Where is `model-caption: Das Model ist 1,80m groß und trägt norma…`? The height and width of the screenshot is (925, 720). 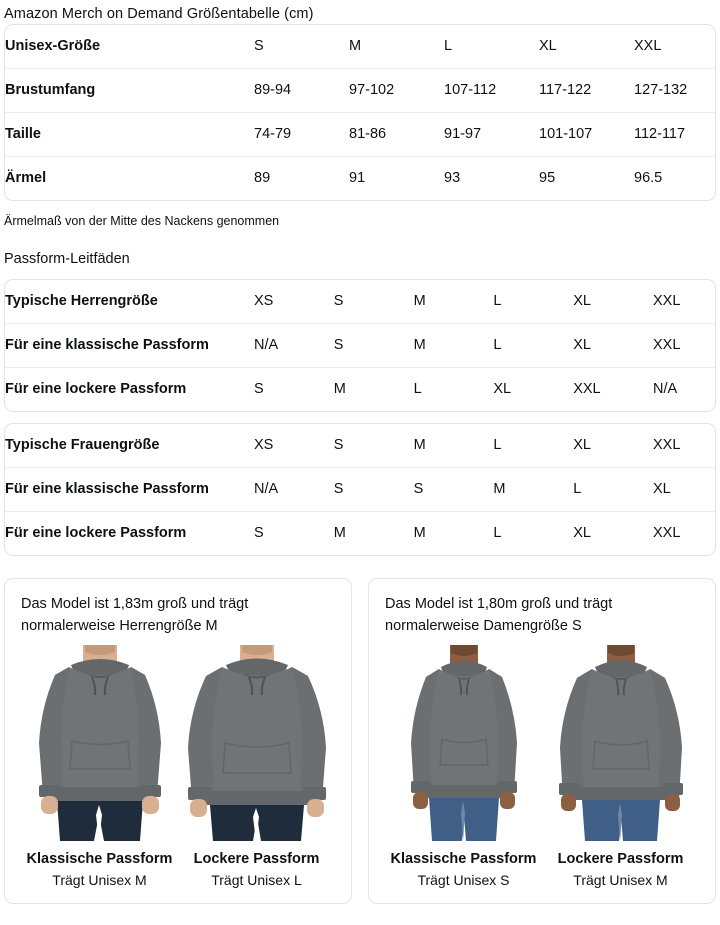
model-caption: Das Model ist 1,80m groß und trägt norma… is located at coordinates (499, 615).